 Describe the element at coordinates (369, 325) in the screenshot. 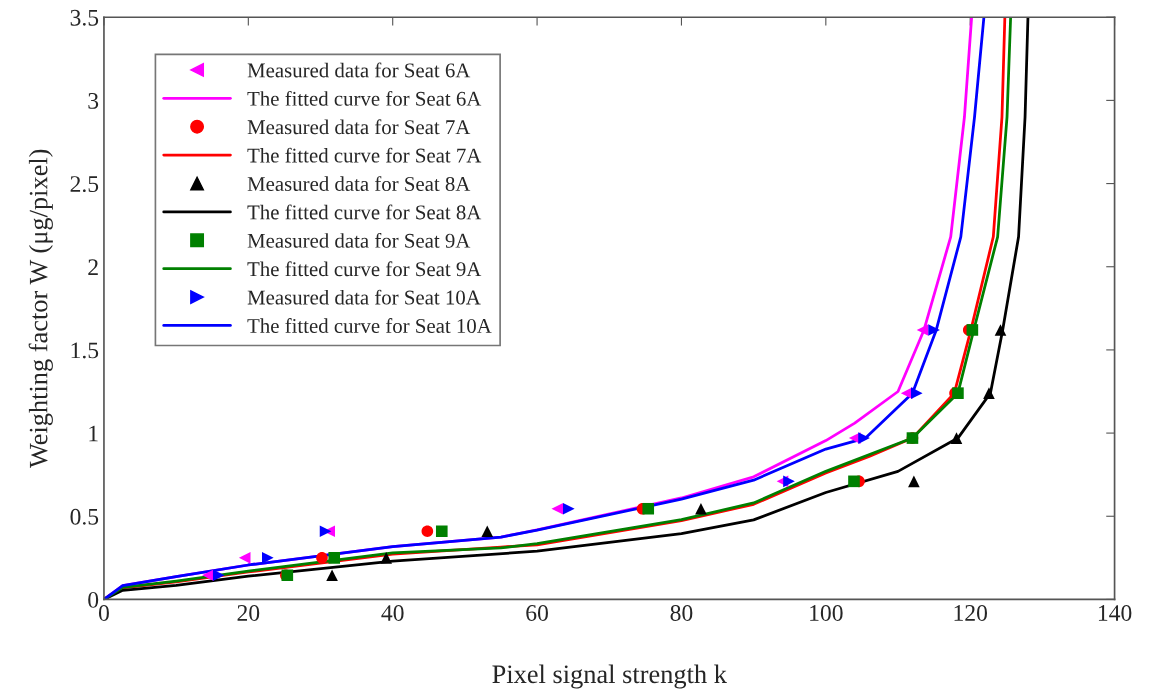

I see `legend-label: The fitted curve for Seat 10A` at that location.